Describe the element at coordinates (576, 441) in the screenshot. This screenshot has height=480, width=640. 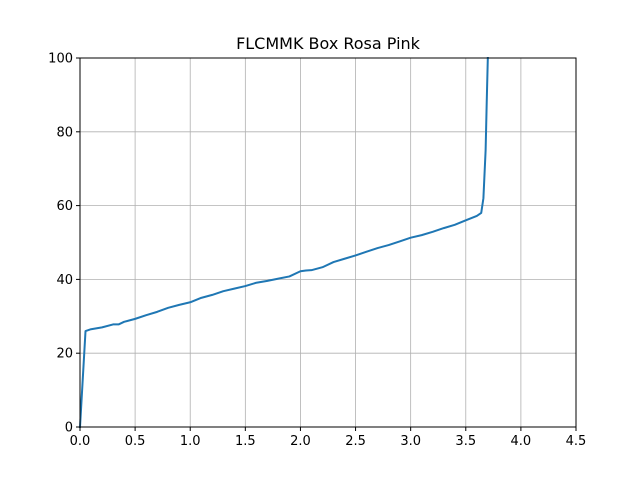
I see `x-tick-label: 4.5` at that location.